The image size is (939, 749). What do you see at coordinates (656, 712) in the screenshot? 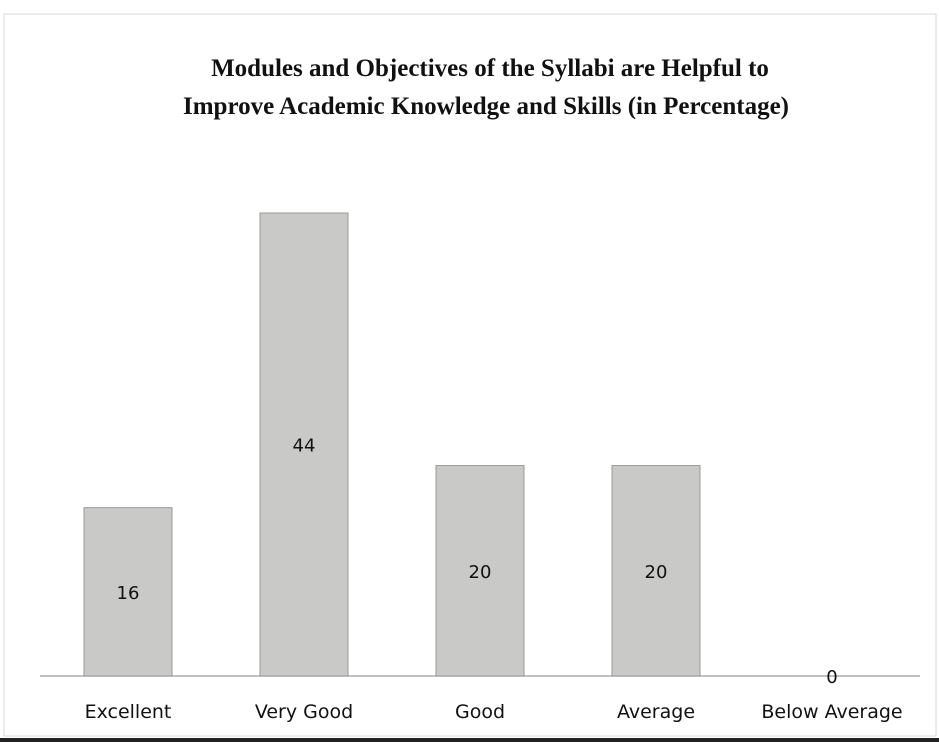
I see `x-tick-label: Average` at bounding box center [656, 712].